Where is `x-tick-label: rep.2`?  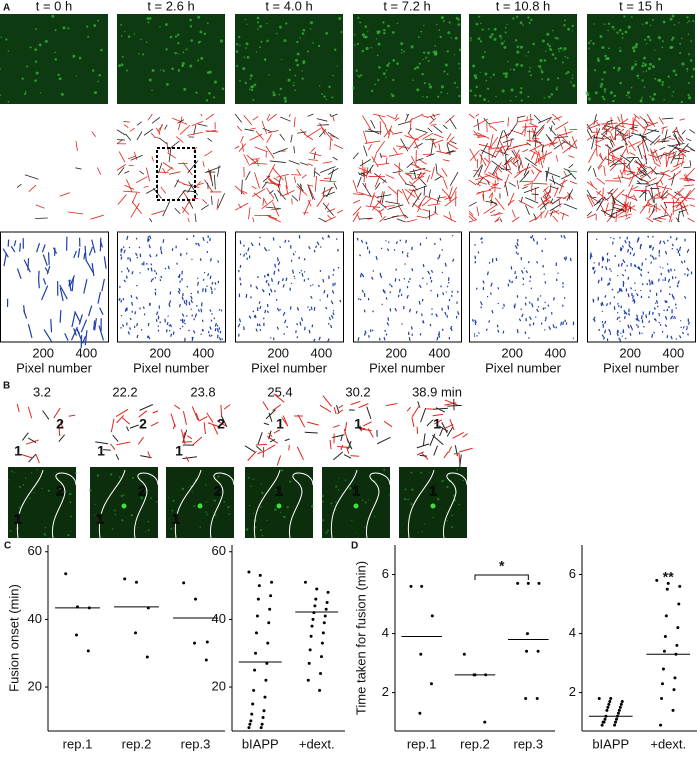 x-tick-label: rep.2 is located at coordinates (137, 743).